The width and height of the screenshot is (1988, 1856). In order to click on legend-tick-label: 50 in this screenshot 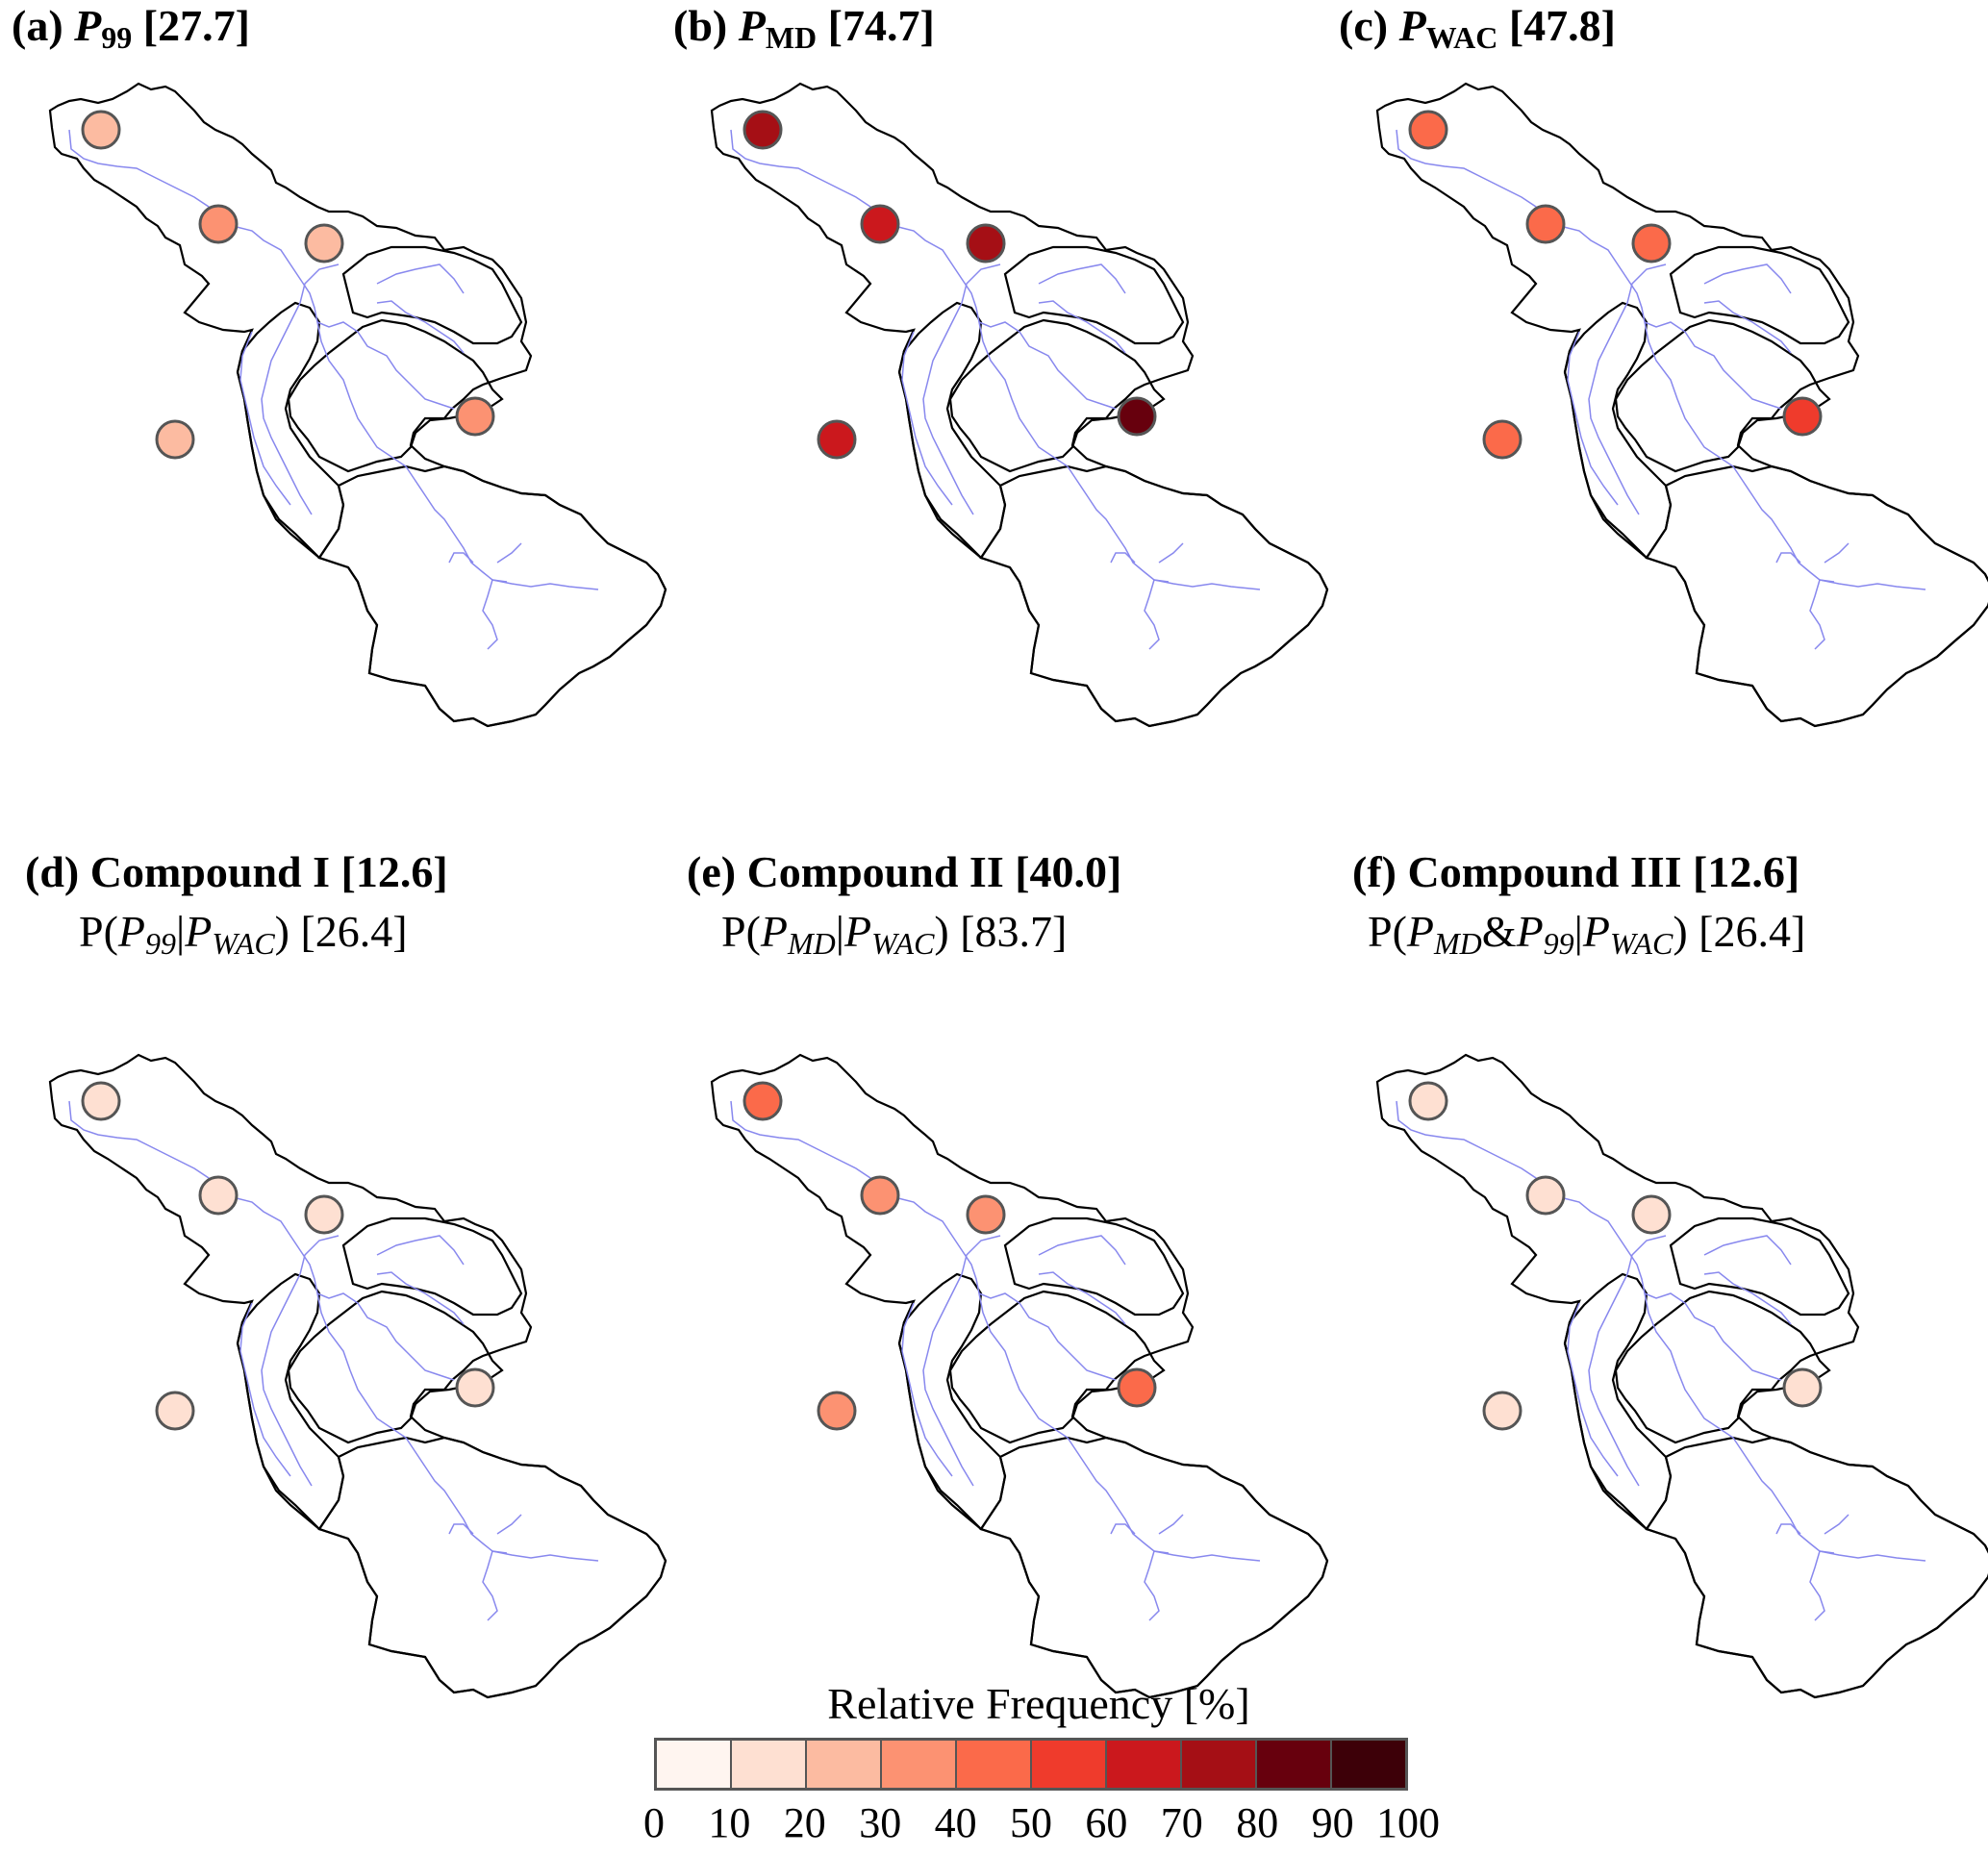, I will do `click(1031, 1822)`.